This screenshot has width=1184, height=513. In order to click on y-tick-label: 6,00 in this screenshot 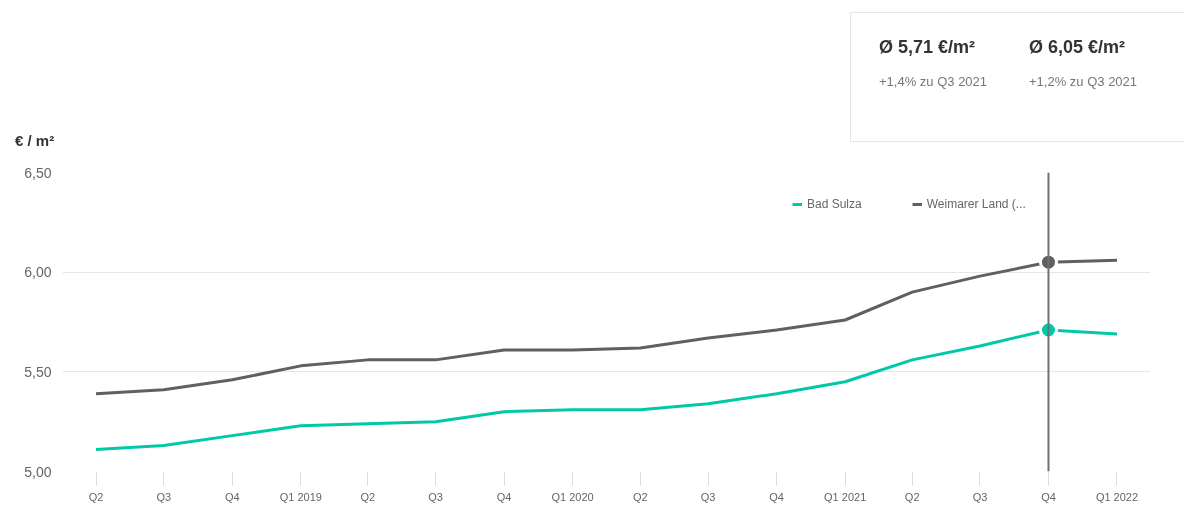, I will do `click(38, 272)`.